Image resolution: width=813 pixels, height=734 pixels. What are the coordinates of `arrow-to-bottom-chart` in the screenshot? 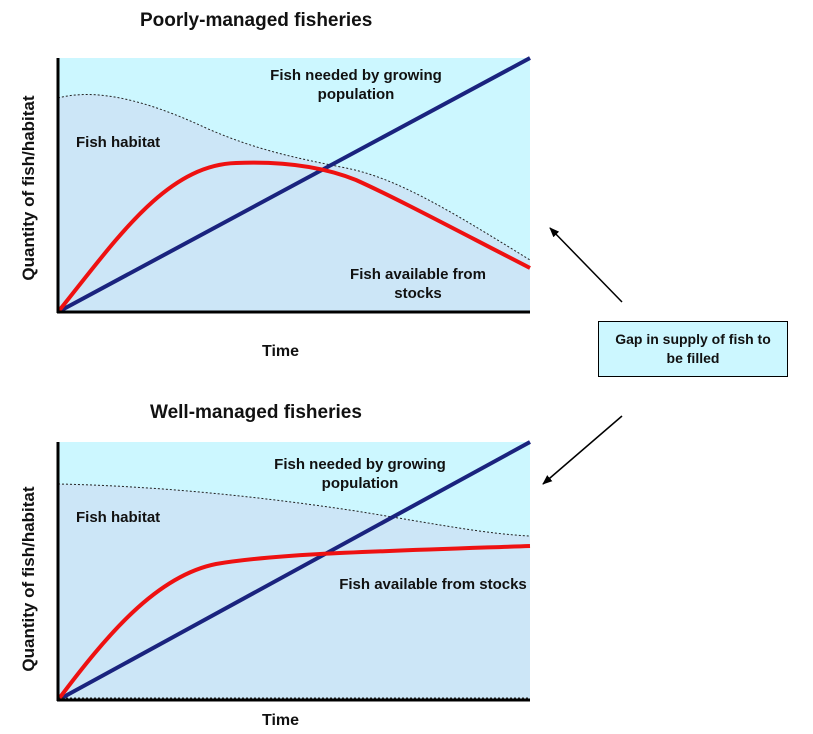 It's located at (582, 450).